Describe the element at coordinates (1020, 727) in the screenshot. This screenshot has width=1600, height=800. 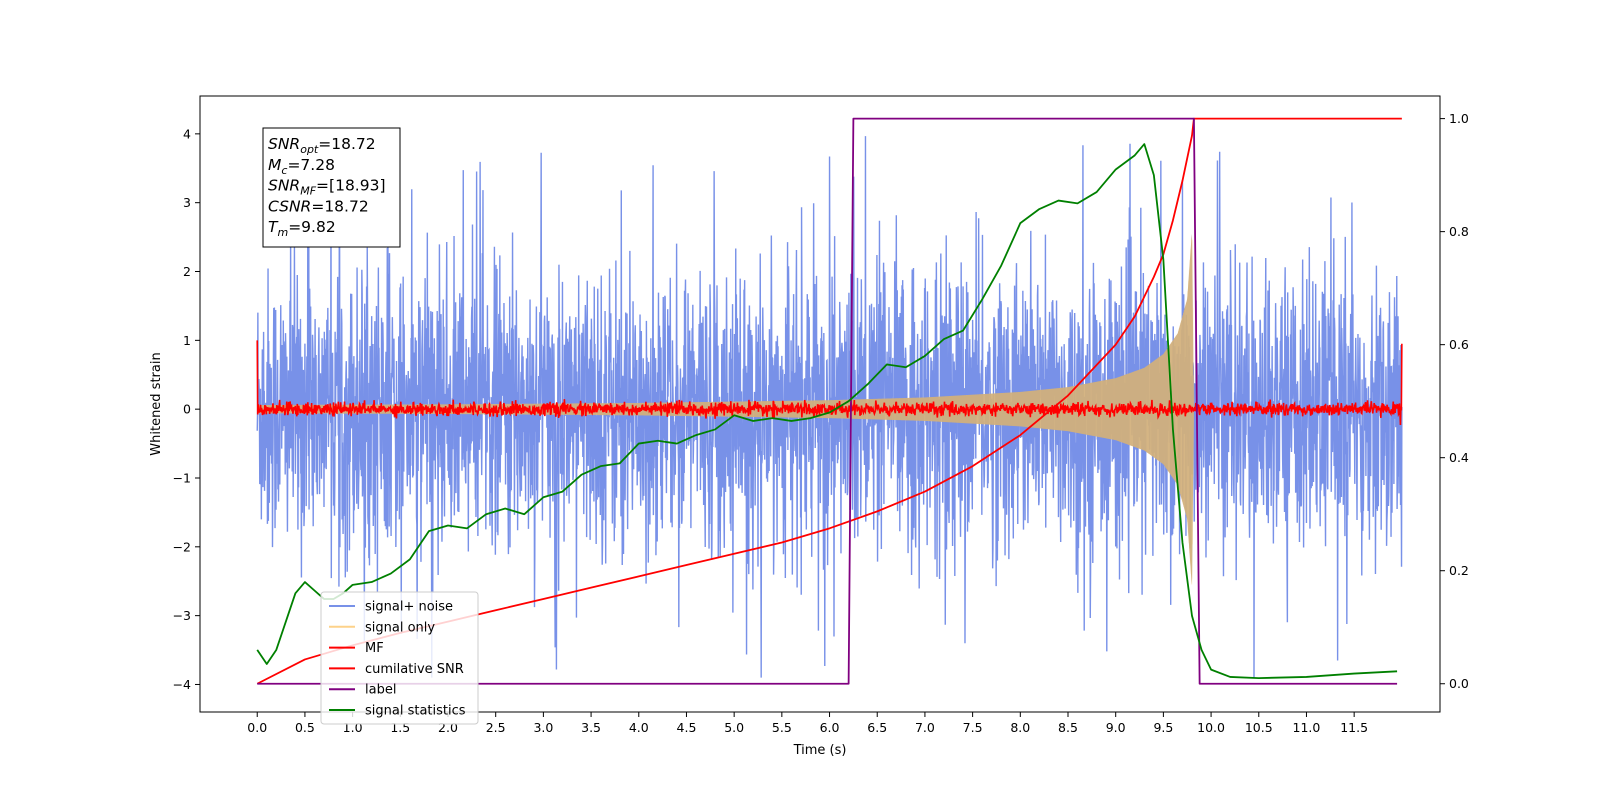
I see `x-tick-label: 8.0` at that location.